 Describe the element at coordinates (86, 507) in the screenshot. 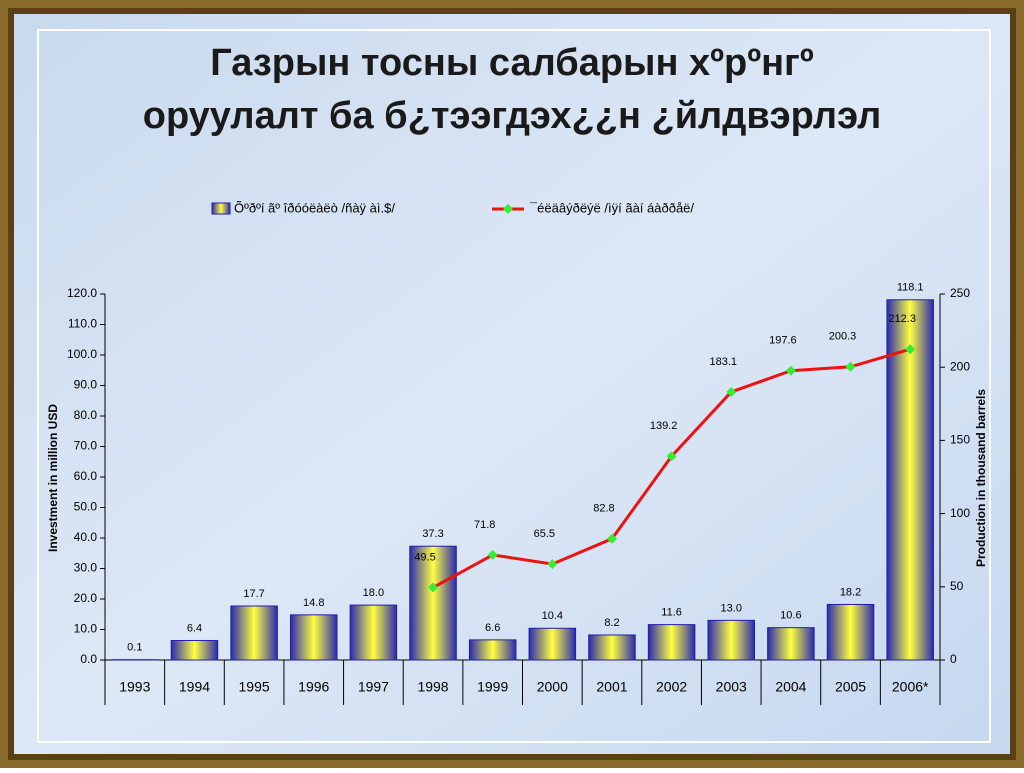

I see `y-tick-label: 50.0` at that location.